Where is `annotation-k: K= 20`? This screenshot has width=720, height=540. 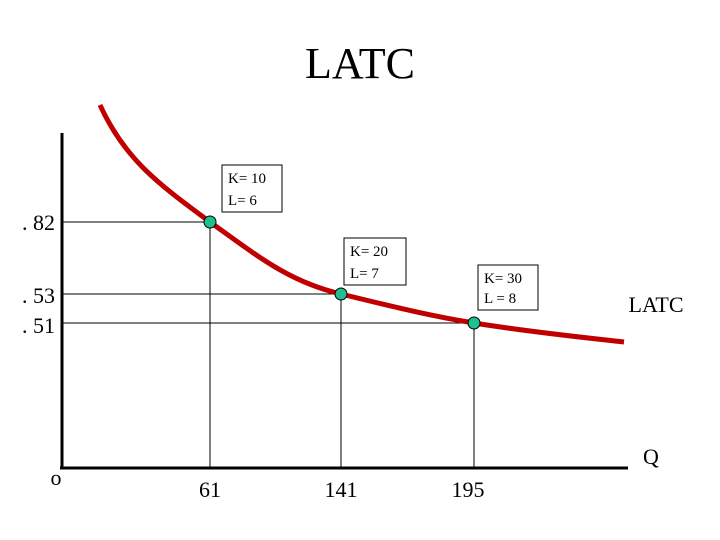
annotation-k: K= 20 is located at coordinates (369, 252).